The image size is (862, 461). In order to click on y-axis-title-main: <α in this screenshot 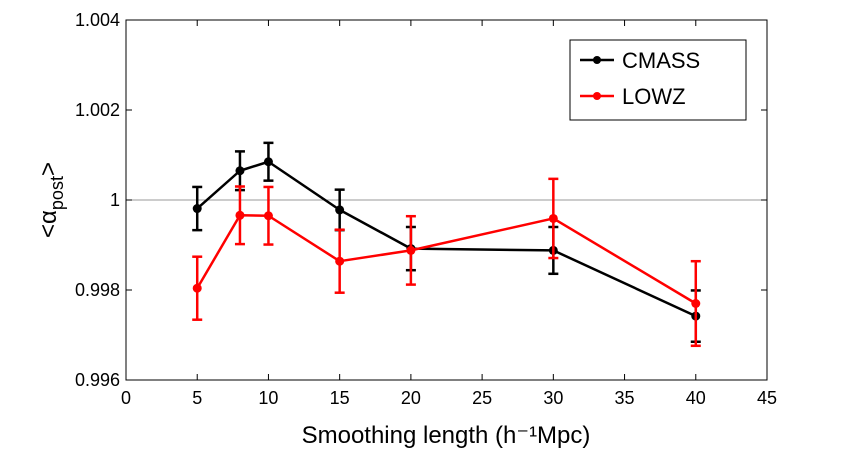, I will do `click(48, 224)`.